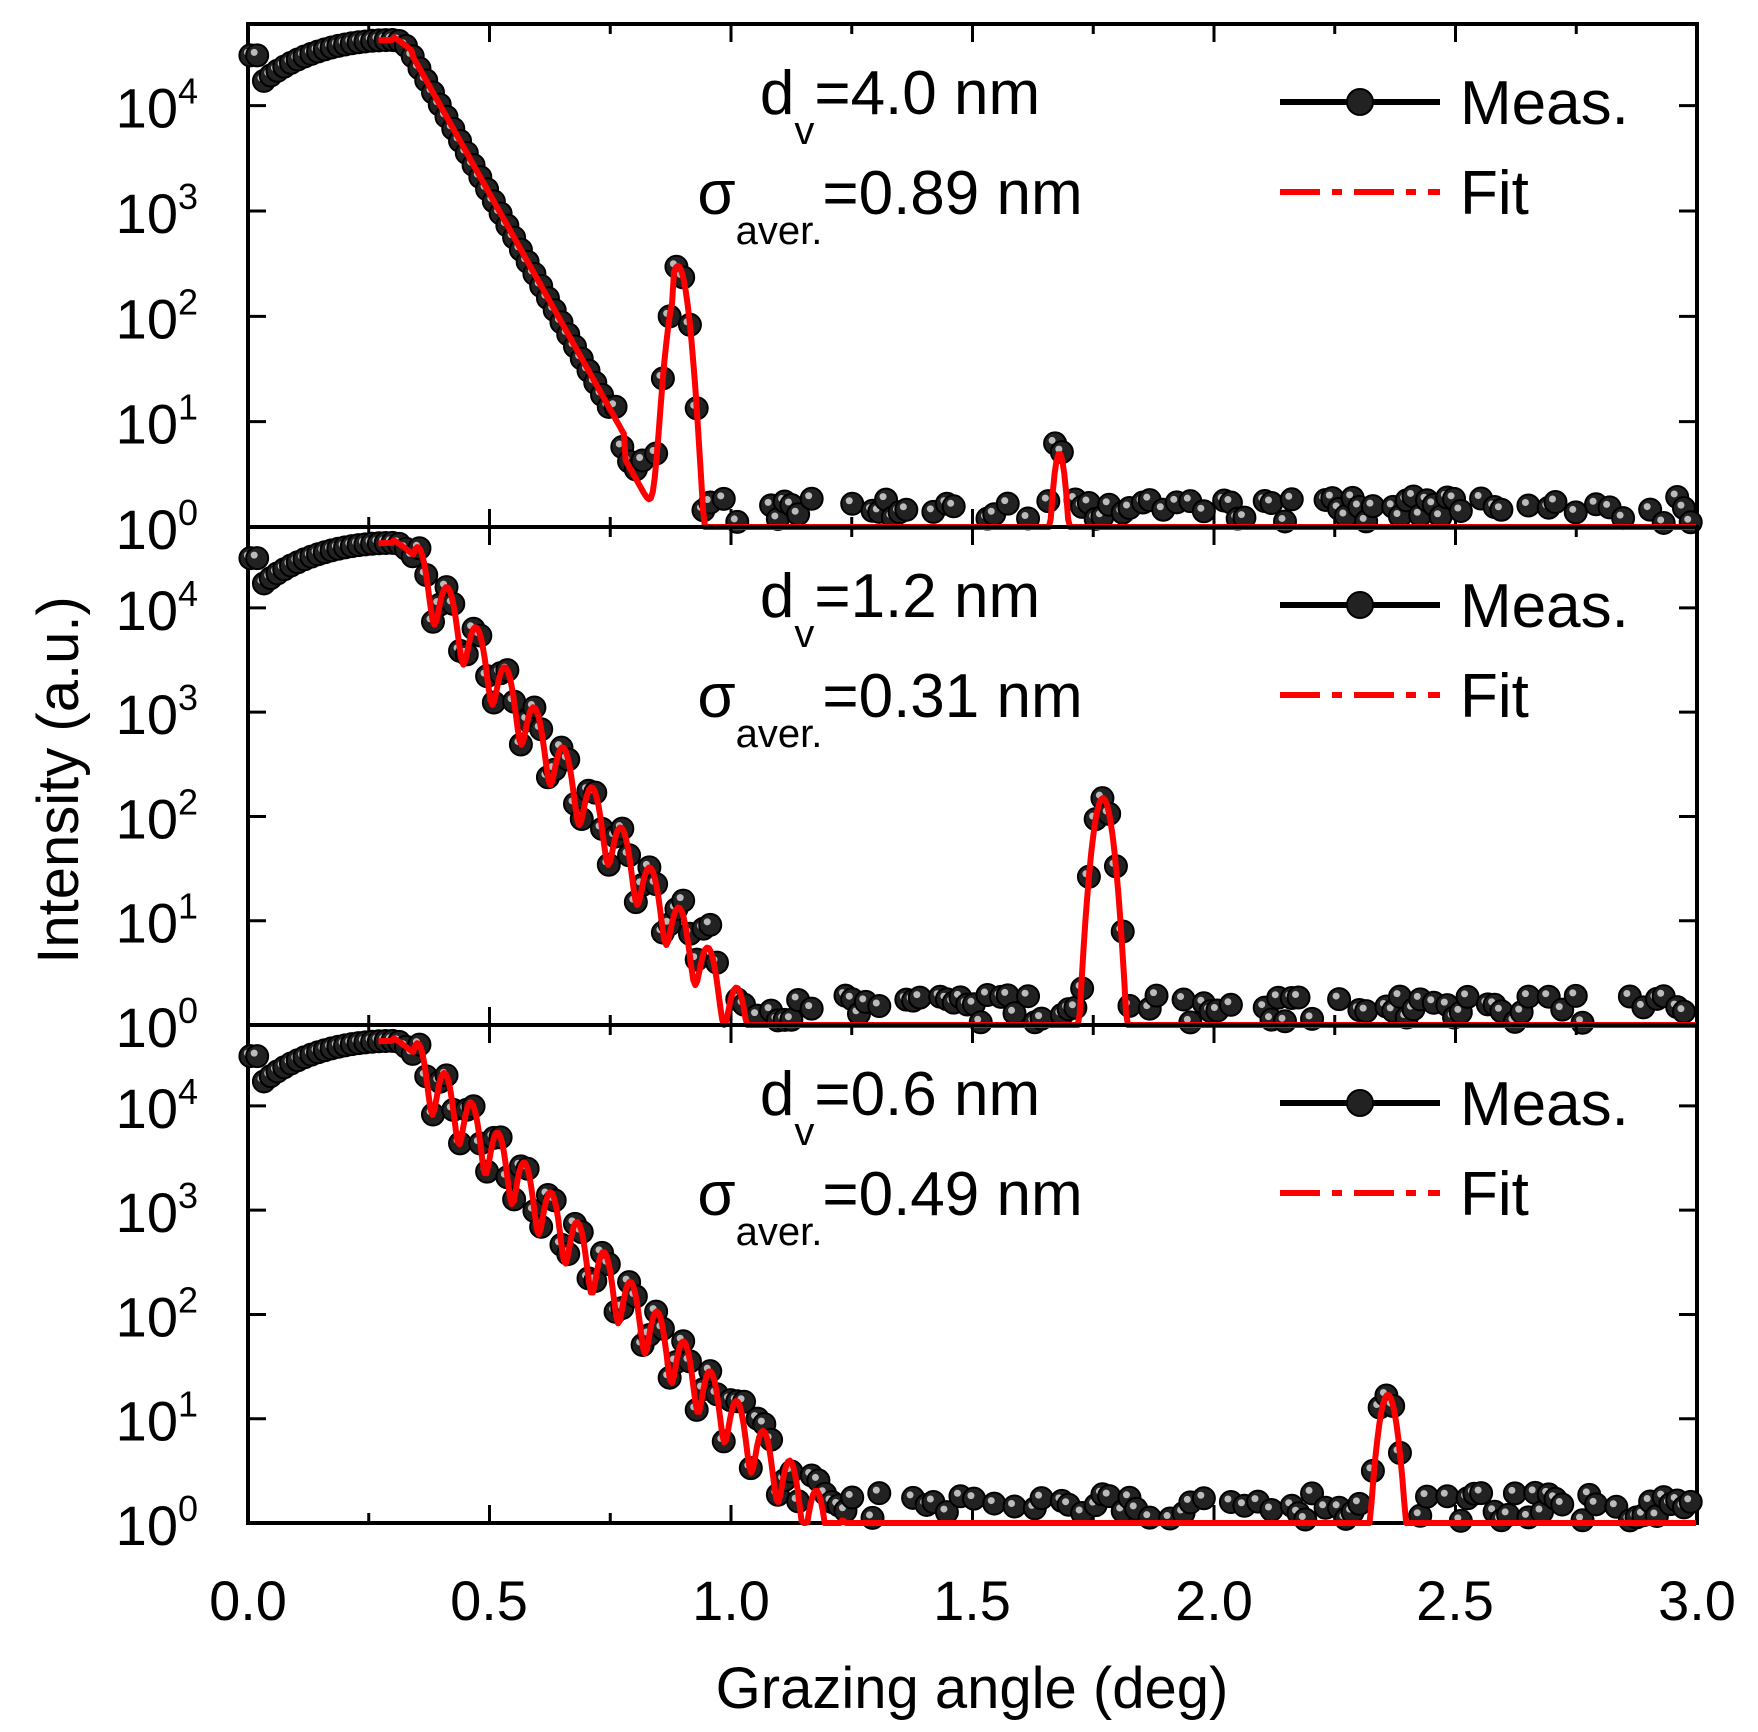 The width and height of the screenshot is (1758, 1732). I want to click on y-tick-label: 10³, so click(157, 1209).